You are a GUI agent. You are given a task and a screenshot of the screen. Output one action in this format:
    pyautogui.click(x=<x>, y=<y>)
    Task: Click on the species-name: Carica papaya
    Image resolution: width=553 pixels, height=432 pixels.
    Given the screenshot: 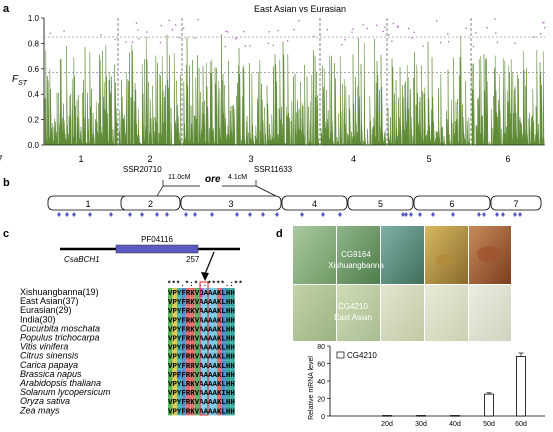 What is the action you would take?
    pyautogui.click(x=49, y=365)
    